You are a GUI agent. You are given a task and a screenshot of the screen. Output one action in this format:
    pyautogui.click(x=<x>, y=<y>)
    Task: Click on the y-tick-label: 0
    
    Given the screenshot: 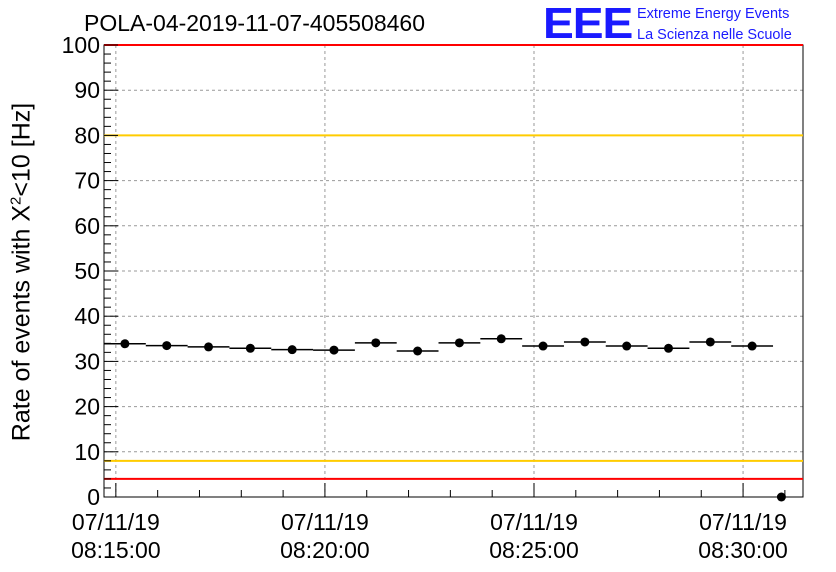 What is the action you would take?
    pyautogui.click(x=93, y=497)
    